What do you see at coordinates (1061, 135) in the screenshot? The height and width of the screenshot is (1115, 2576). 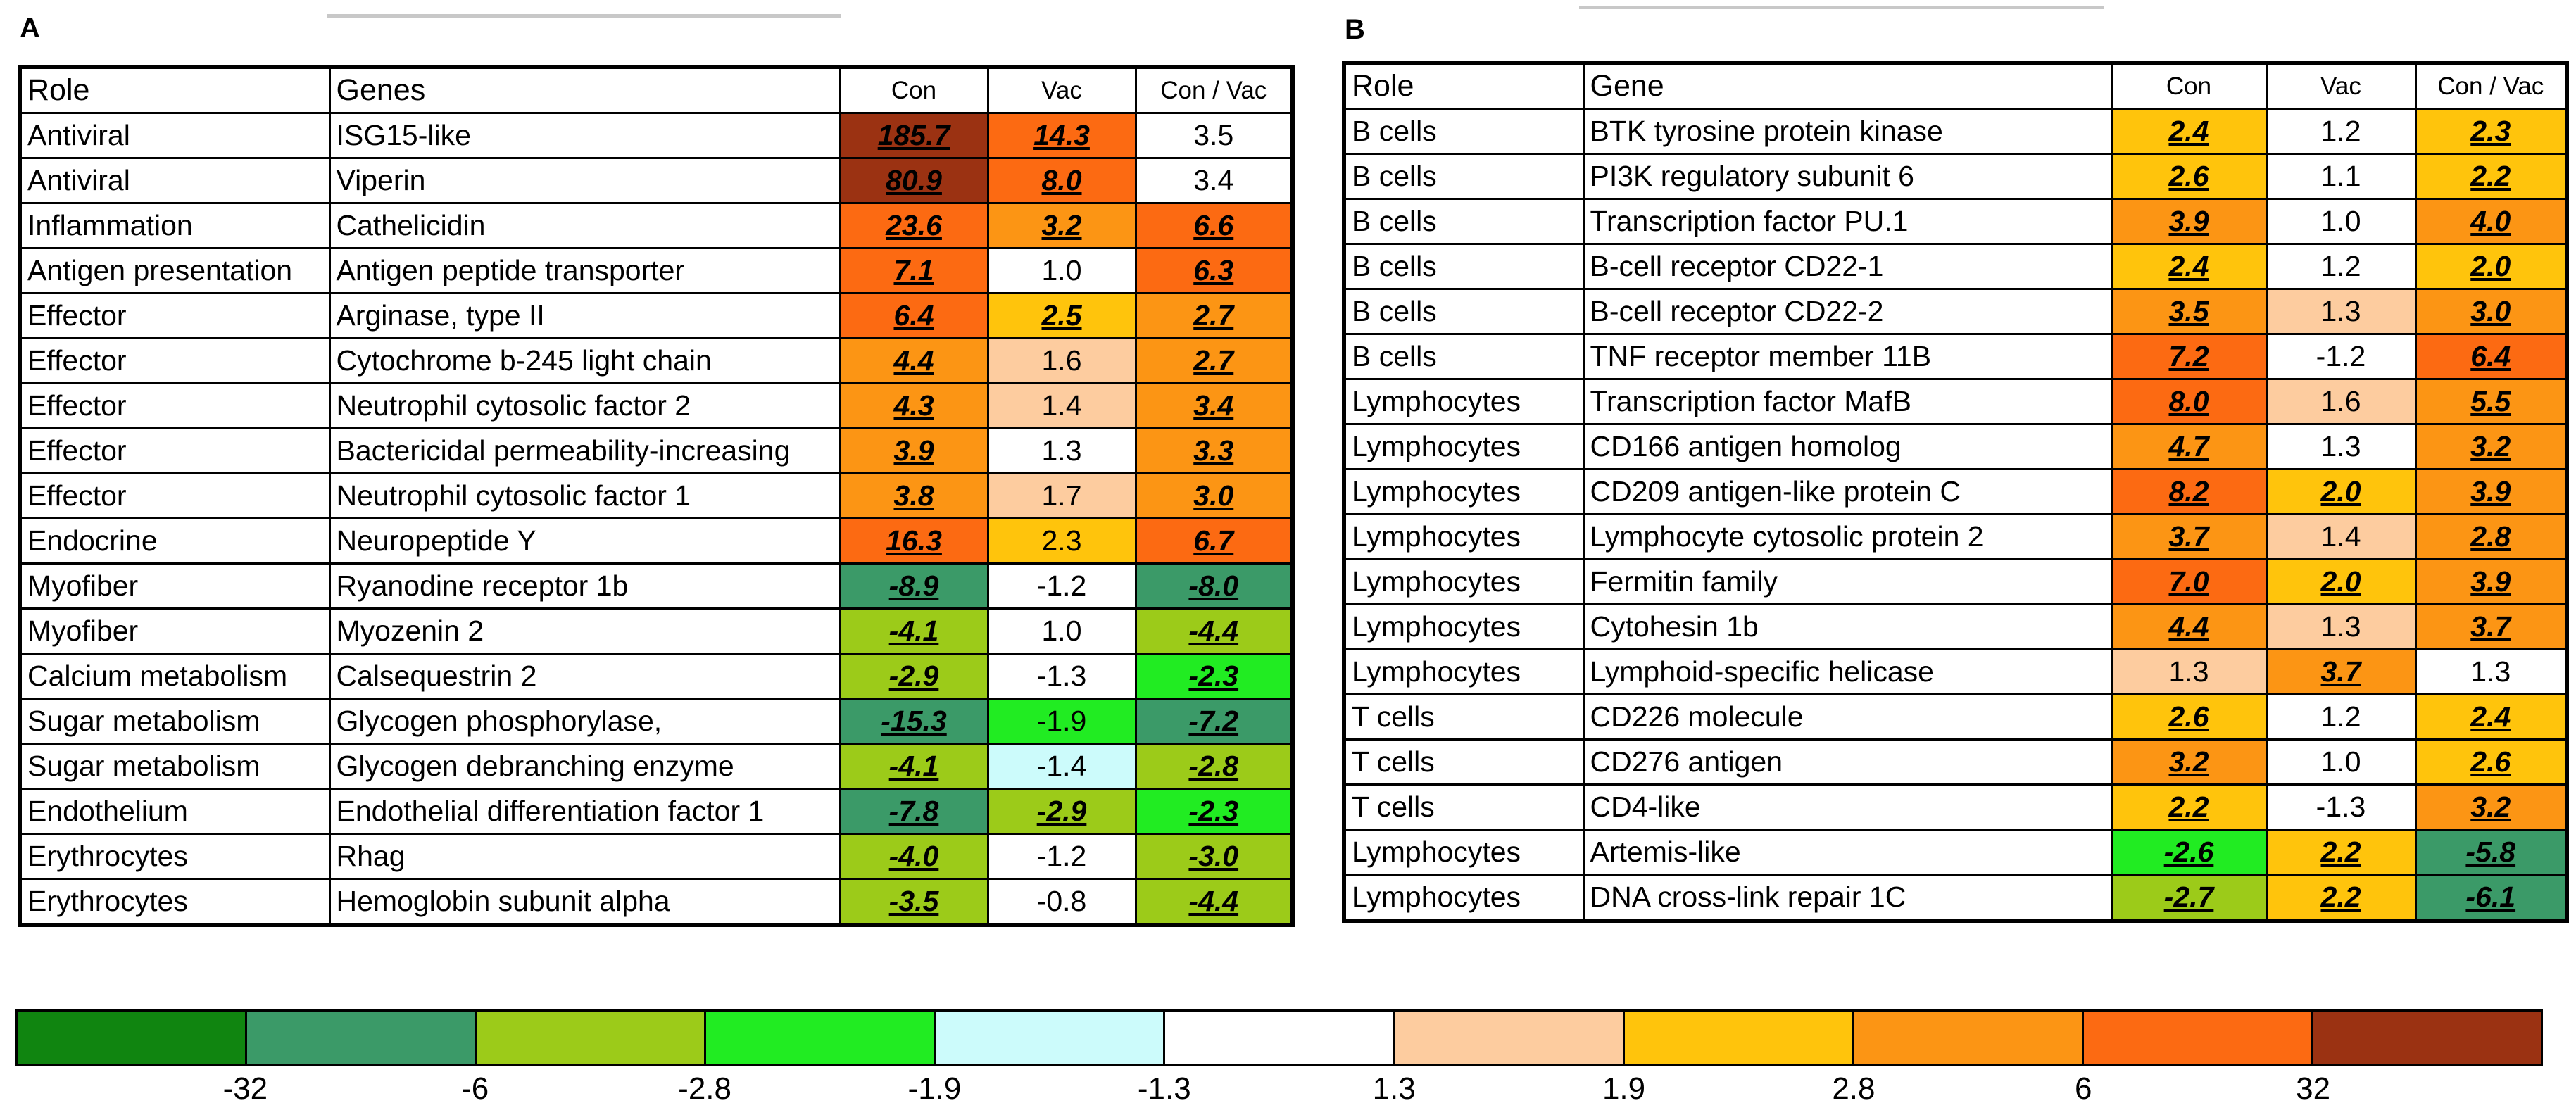 I see `vac-value-cell: 14.3` at bounding box center [1061, 135].